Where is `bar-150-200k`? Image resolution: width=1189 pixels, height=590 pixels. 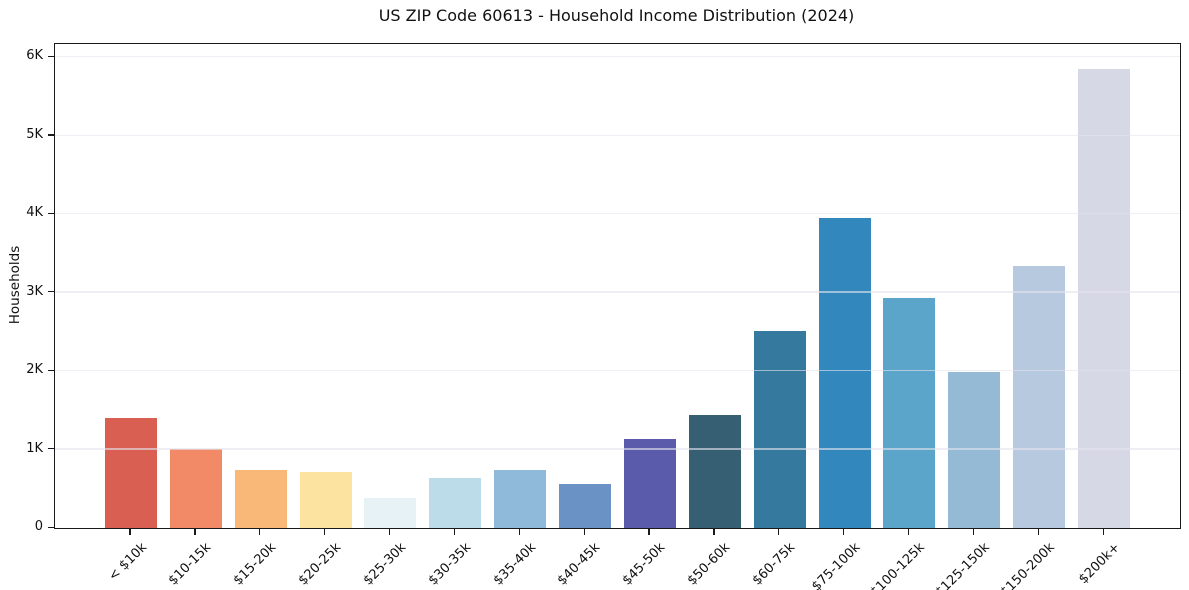
bar-150-200k is located at coordinates (1039, 397).